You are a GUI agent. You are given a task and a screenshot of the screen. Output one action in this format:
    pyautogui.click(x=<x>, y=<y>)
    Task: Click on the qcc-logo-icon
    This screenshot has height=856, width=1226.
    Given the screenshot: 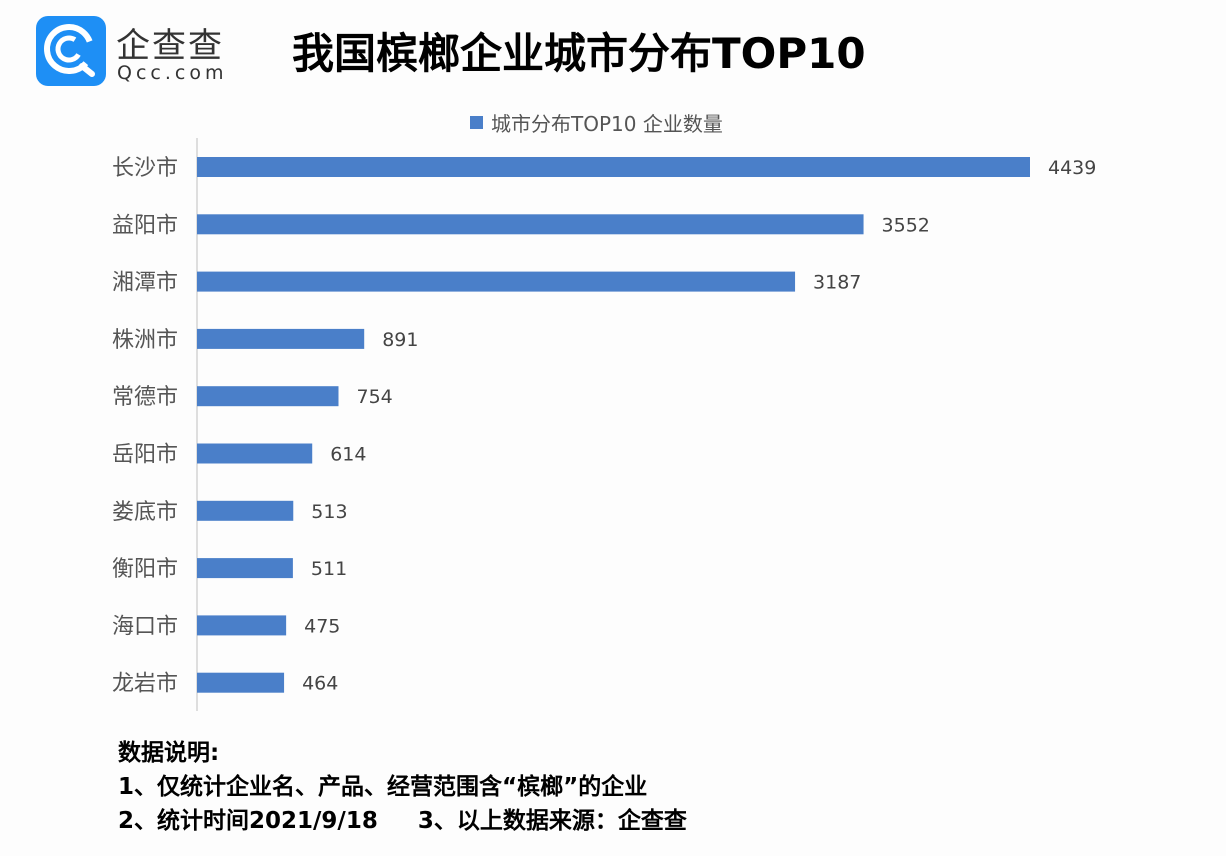 What is the action you would take?
    pyautogui.click(x=71, y=51)
    